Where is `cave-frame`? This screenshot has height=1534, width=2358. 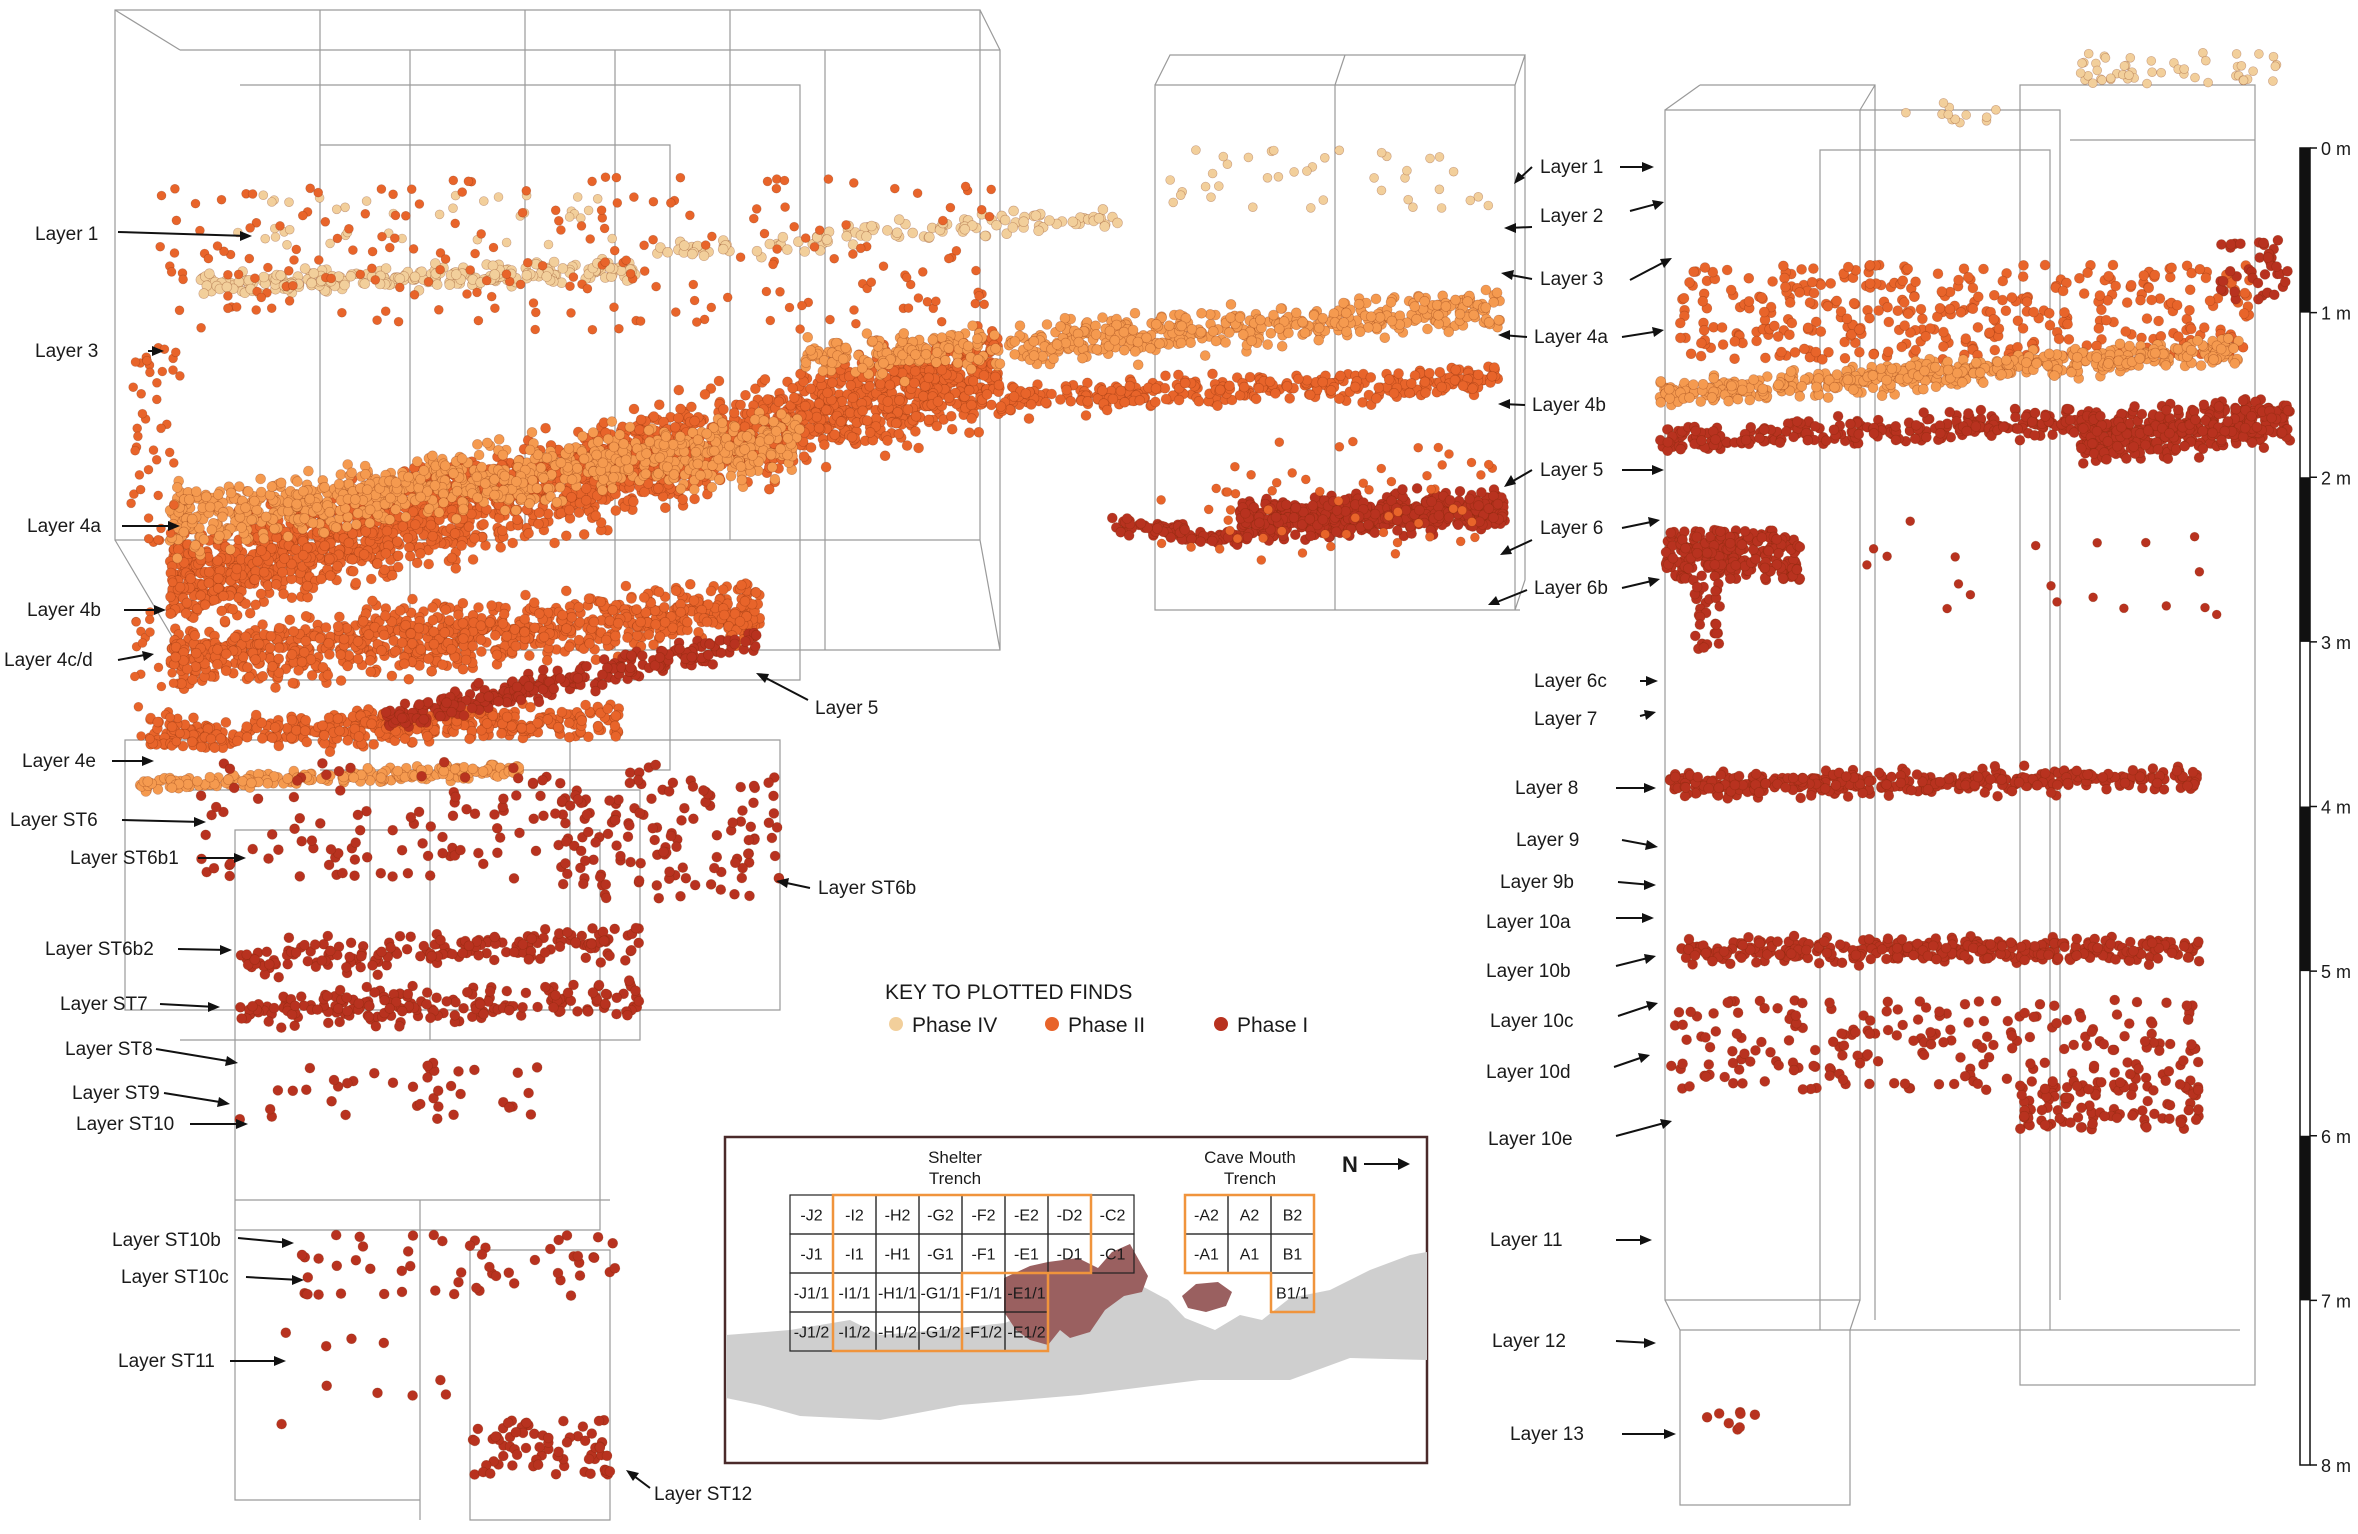 cave-frame is located at coordinates (1340, 332).